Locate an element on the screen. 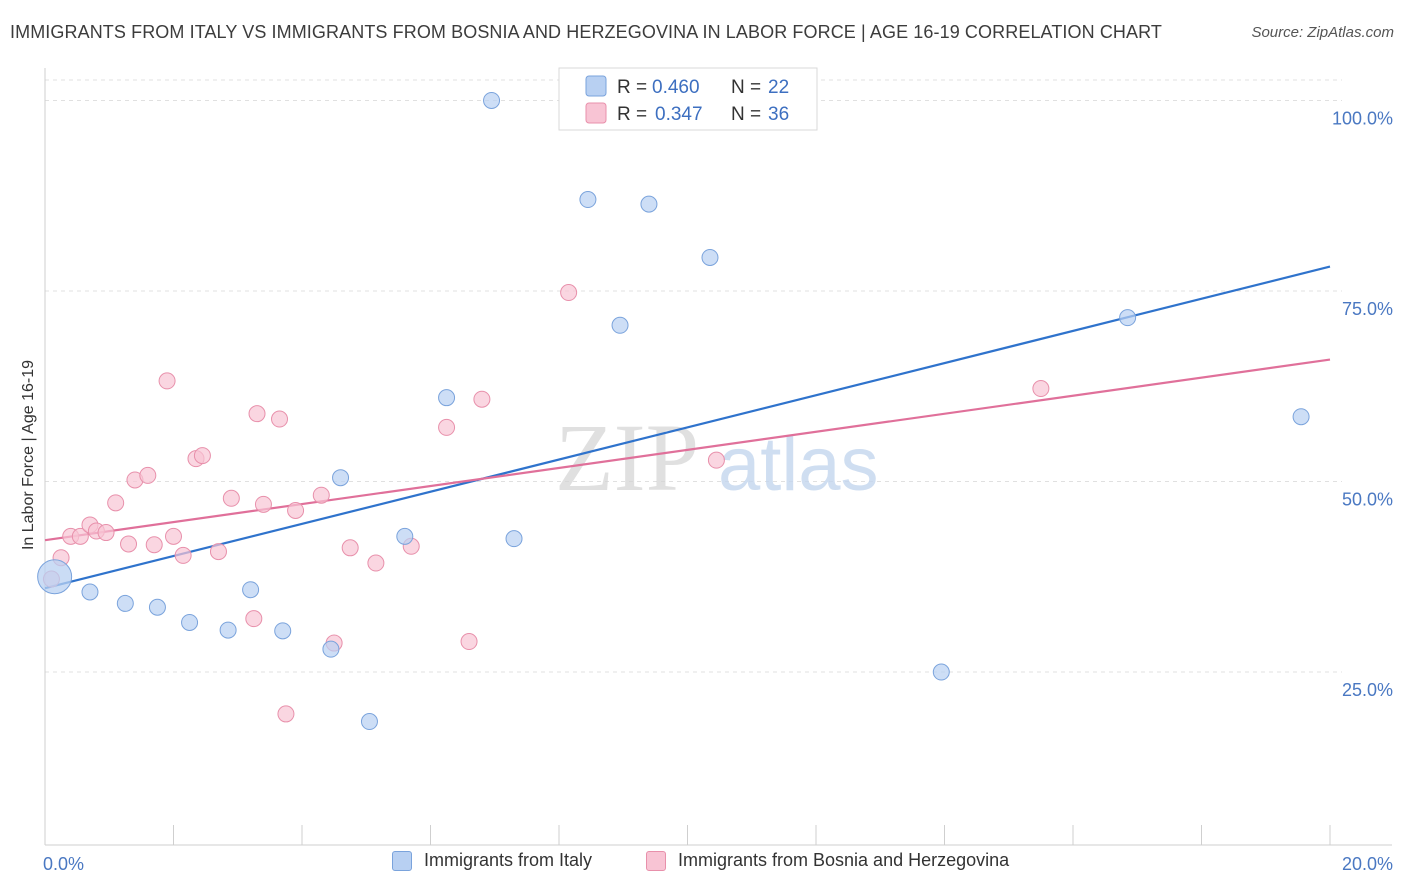 Image resolution: width=1406 pixels, height=892 pixels. watermark-atlas: atlas is located at coordinates (798, 464).